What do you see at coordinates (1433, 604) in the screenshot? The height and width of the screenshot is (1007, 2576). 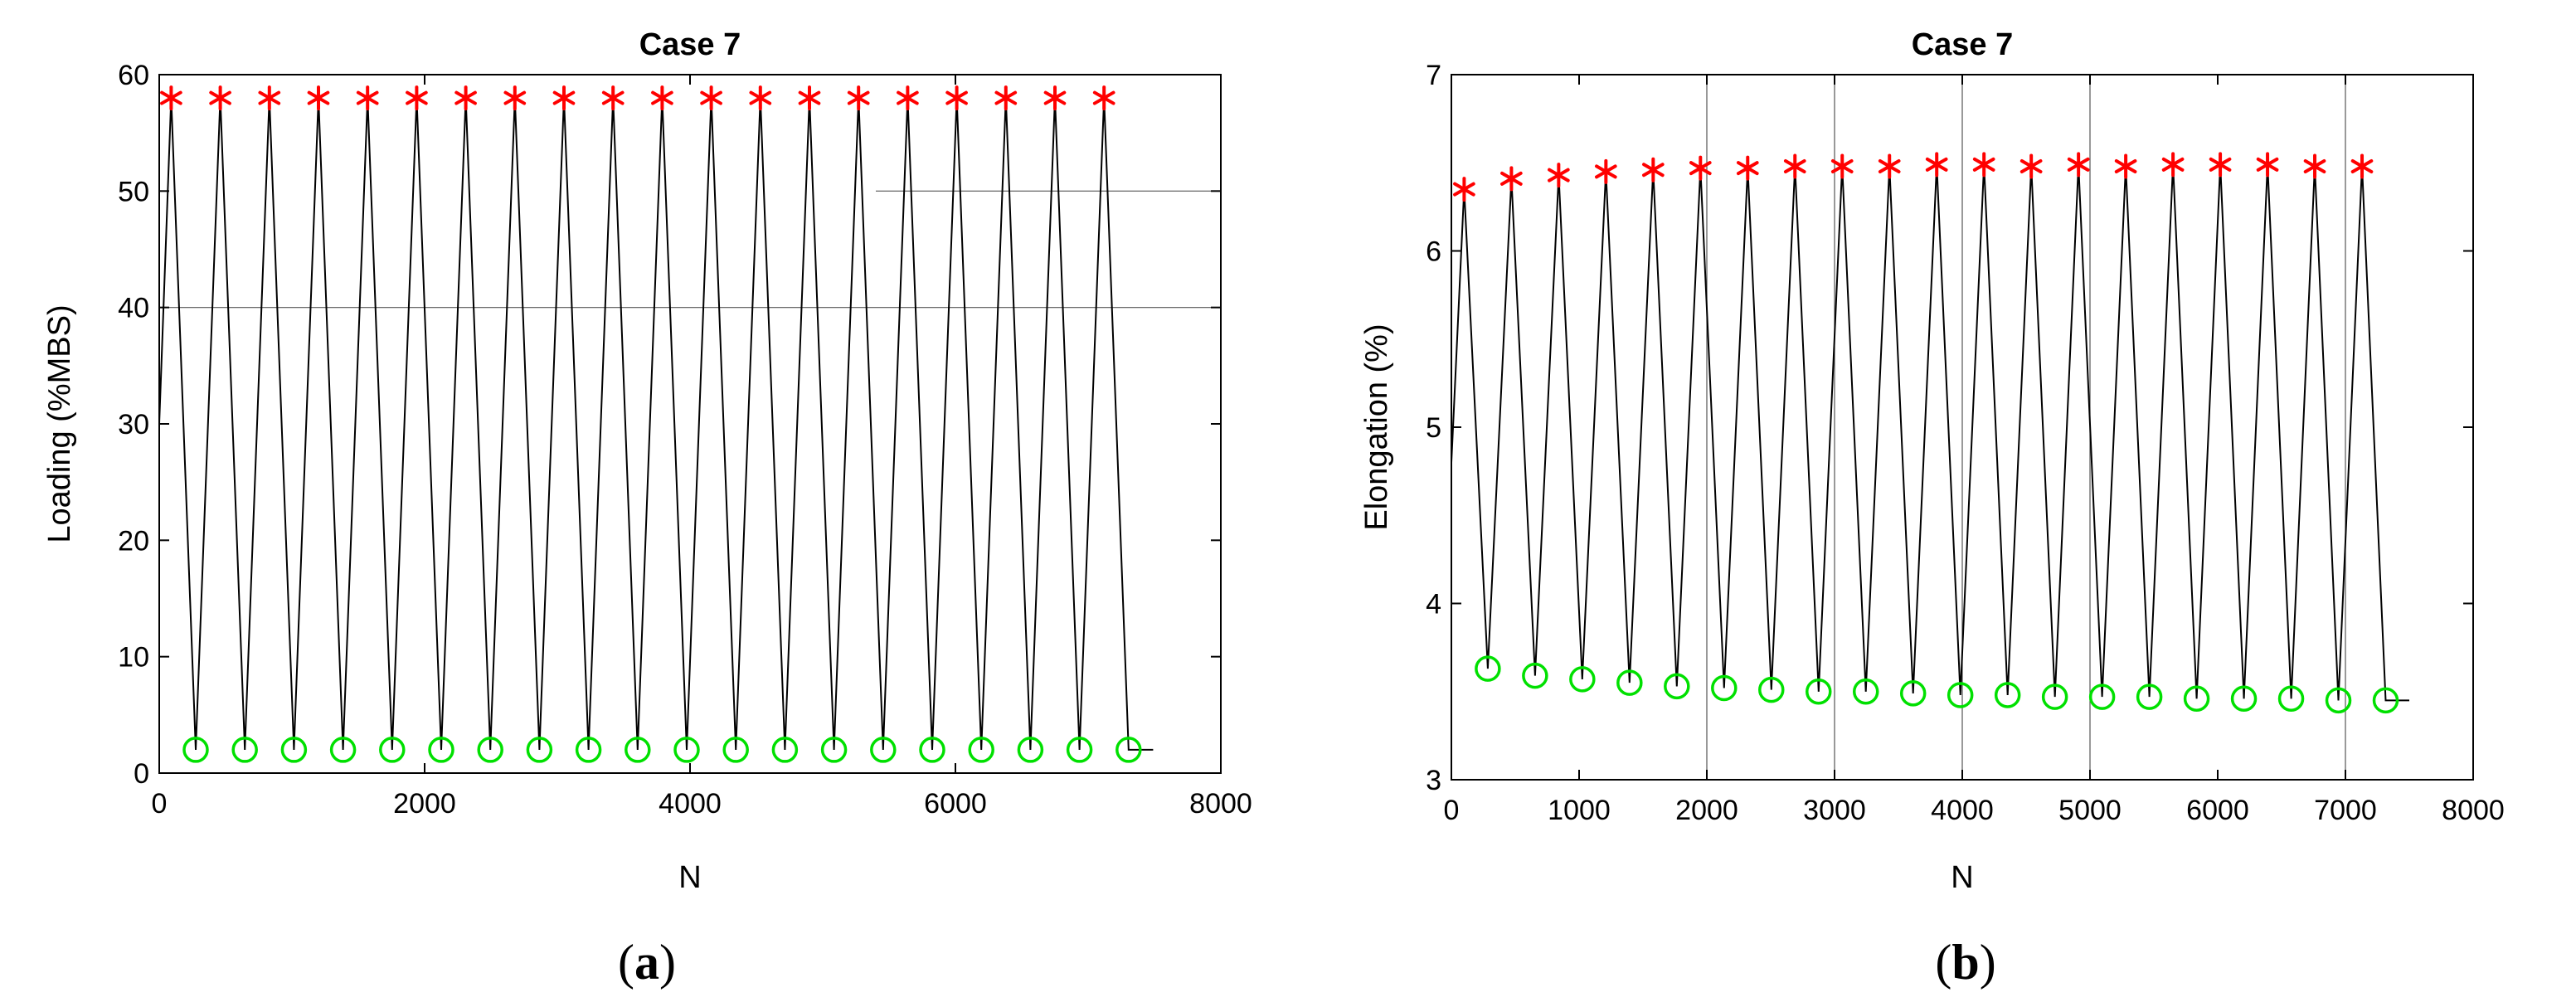 I see `y-tick-label-b-1: 4` at bounding box center [1433, 604].